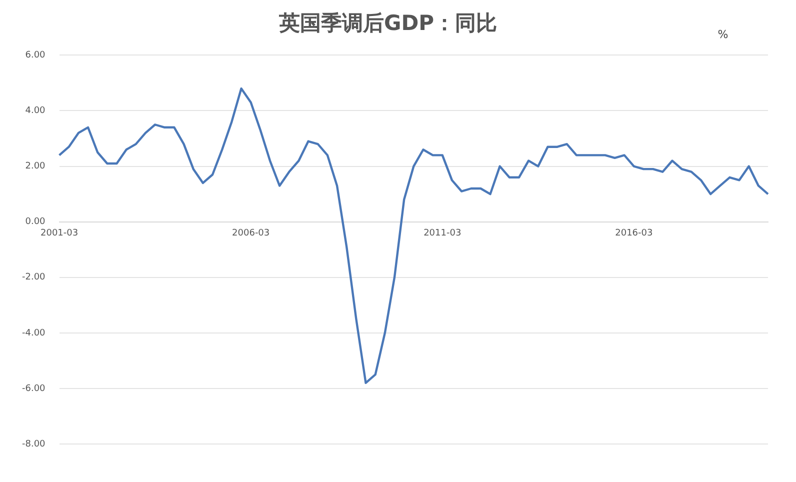  I want to click on x-tick-label: 2016-03, so click(634, 233).